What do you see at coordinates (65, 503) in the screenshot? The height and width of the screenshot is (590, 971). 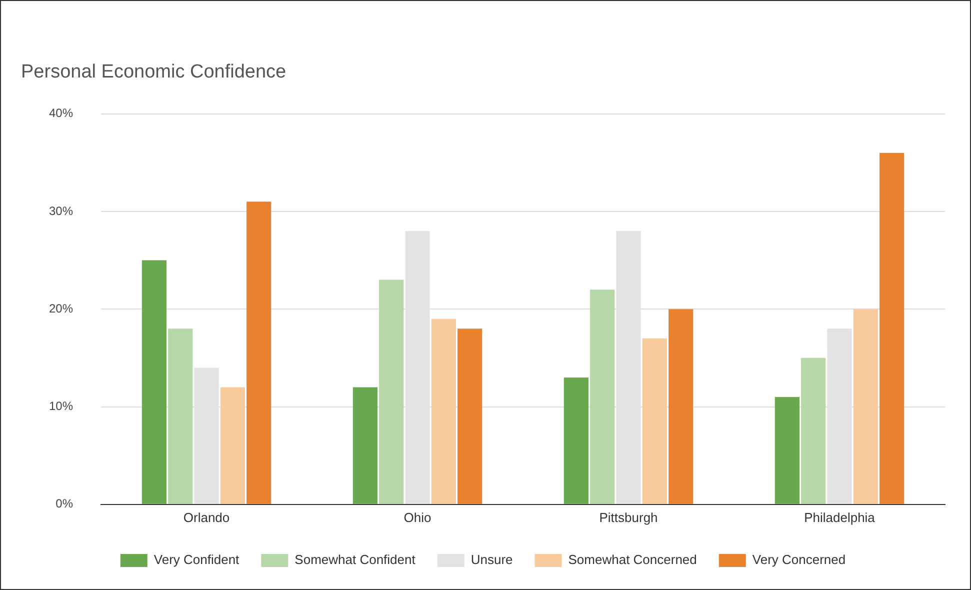 I see `y-tick-label: 0%` at bounding box center [65, 503].